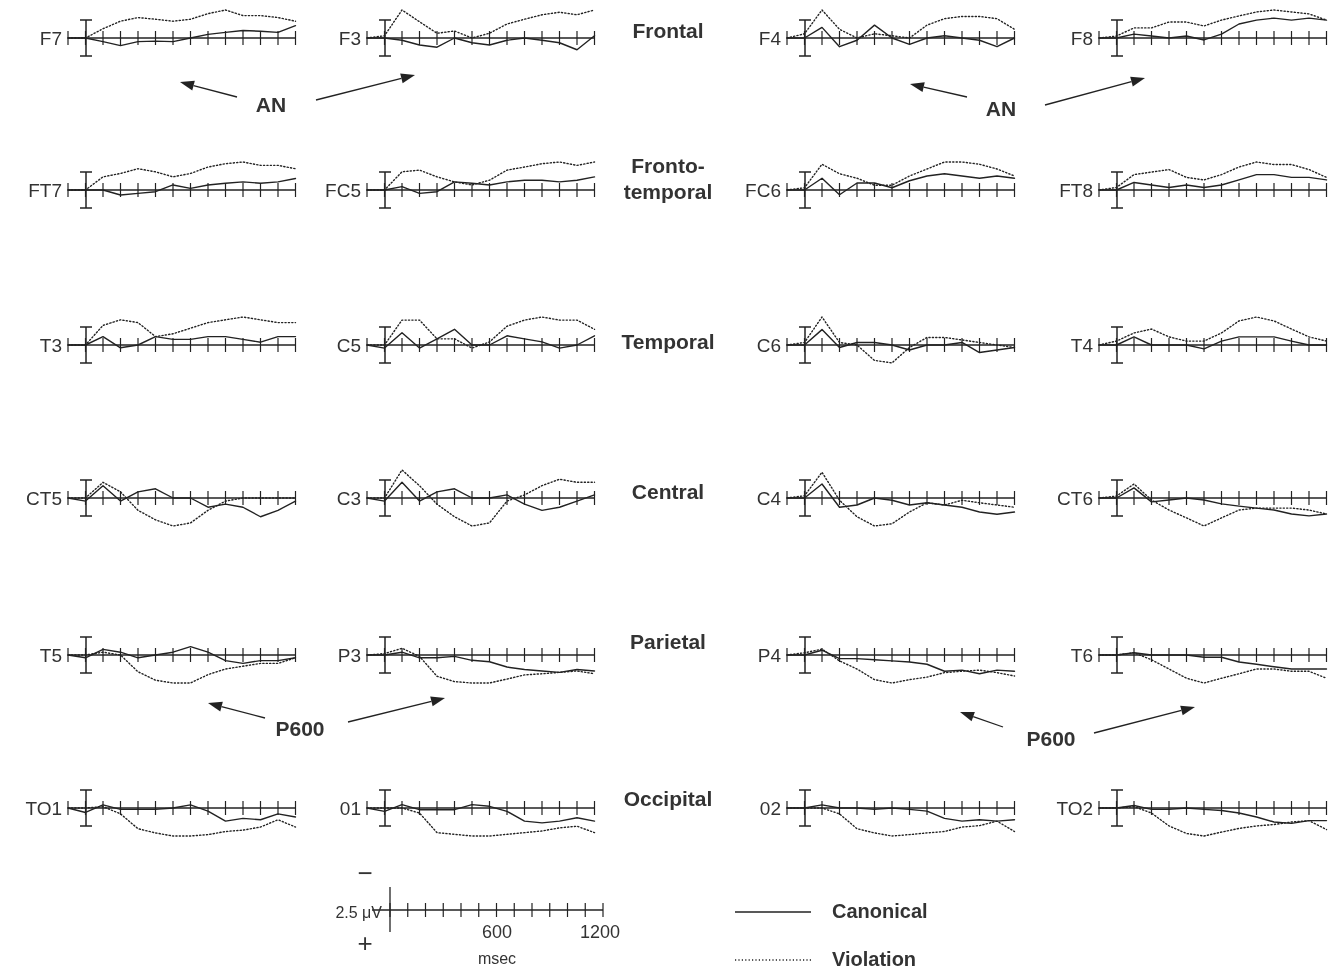 Image resolution: width=1342 pixels, height=972 pixels. What do you see at coordinates (770, 38) in the screenshot?
I see `text: F4` at bounding box center [770, 38].